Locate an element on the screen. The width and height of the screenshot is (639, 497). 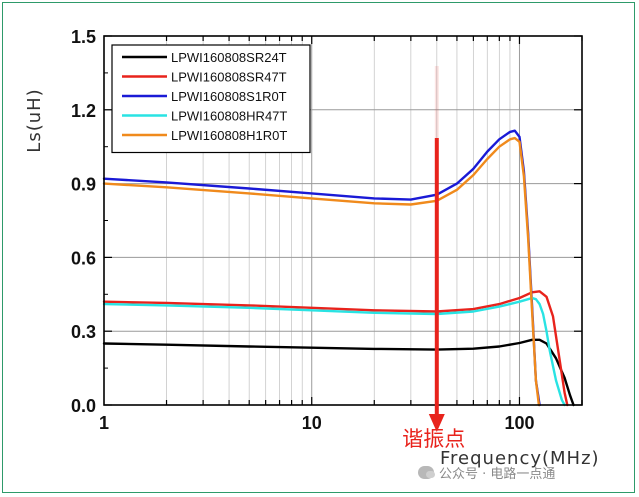
resonance-arrow-head is located at coordinates (436, 423).